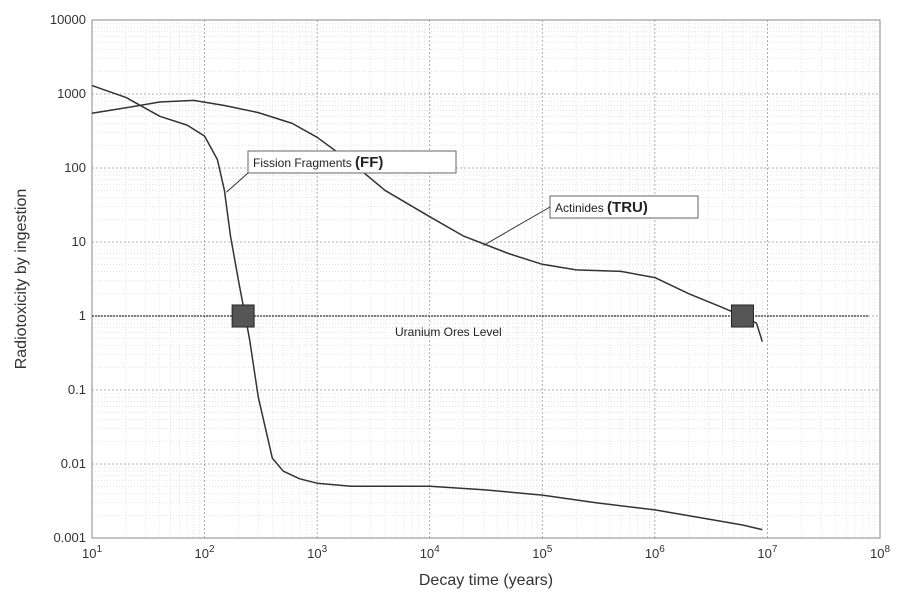 The image size is (909, 593). What do you see at coordinates (302, 163) in the screenshot?
I see `ff-label-text: Fission Fragments` at bounding box center [302, 163].